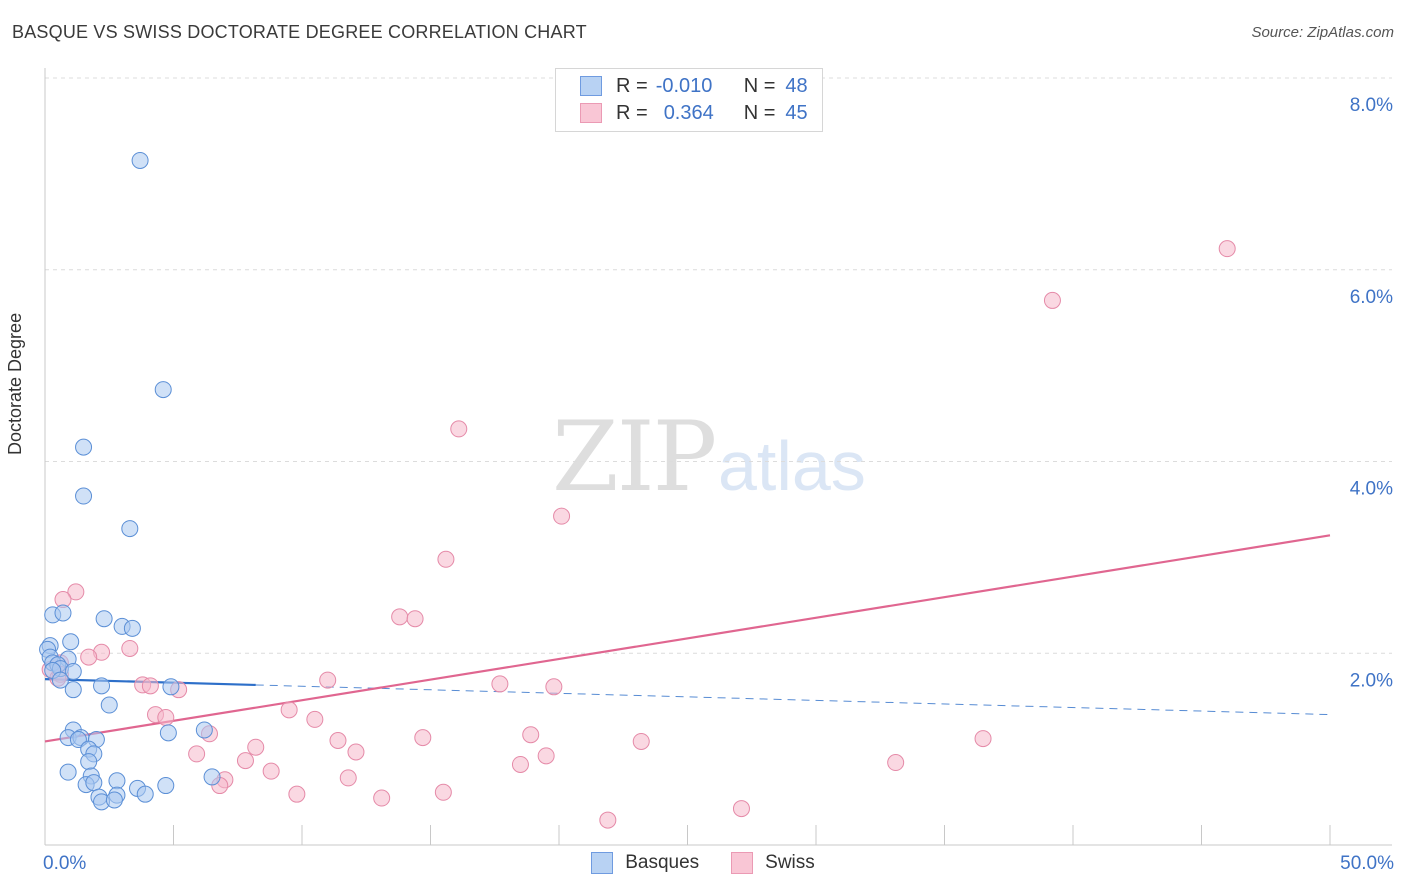 The image size is (1406, 892). Describe the element at coordinates (793, 700) in the screenshot. I see `basques-trend-dashed` at that location.